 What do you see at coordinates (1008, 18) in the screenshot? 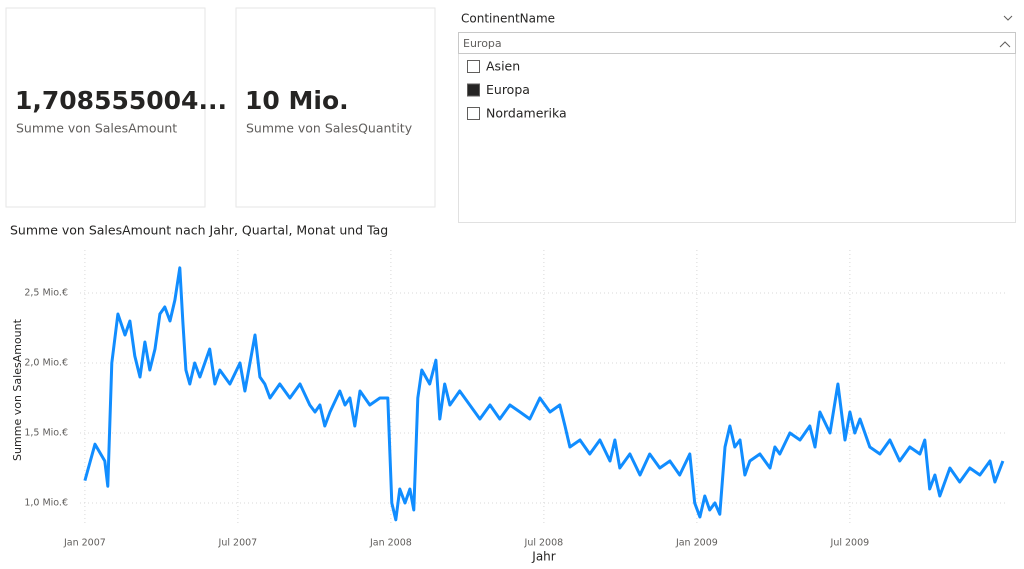
I see `slicer-collapse` at bounding box center [1008, 18].